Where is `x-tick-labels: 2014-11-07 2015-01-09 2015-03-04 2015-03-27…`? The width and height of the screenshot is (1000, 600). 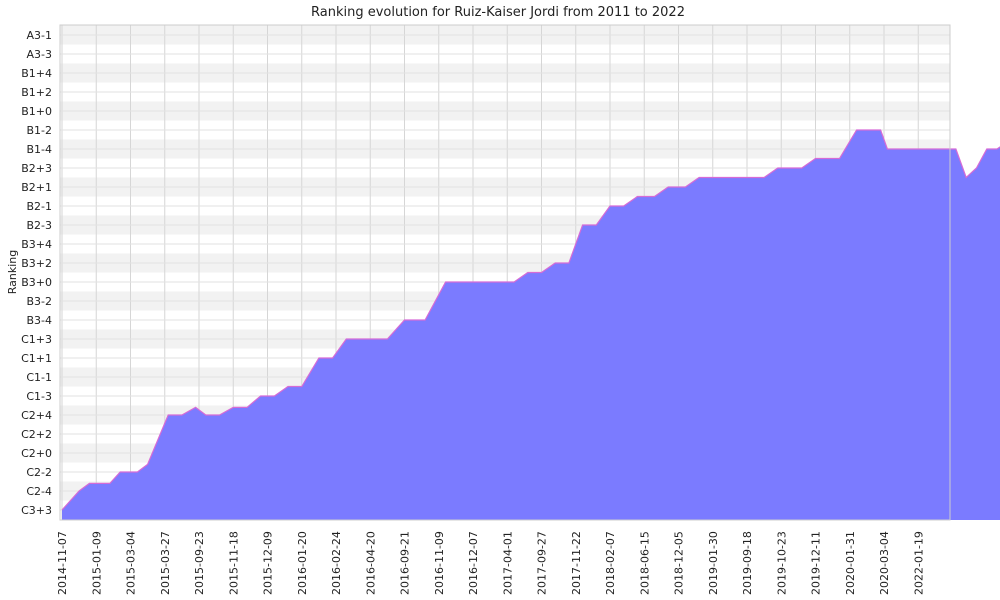
x-tick-labels: 2014-11-07 2015-01-09 2015-03-04 2015-03-27… is located at coordinates (490, 563).